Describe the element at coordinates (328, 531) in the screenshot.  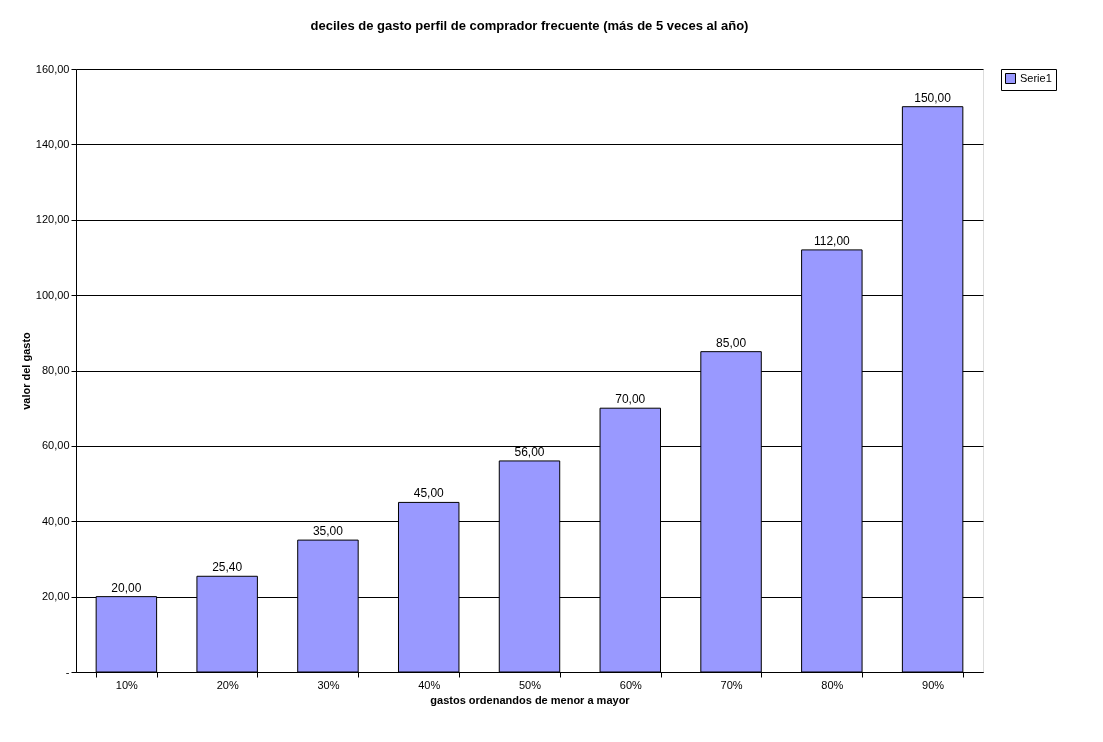
I see `data-label: 35,00` at that location.